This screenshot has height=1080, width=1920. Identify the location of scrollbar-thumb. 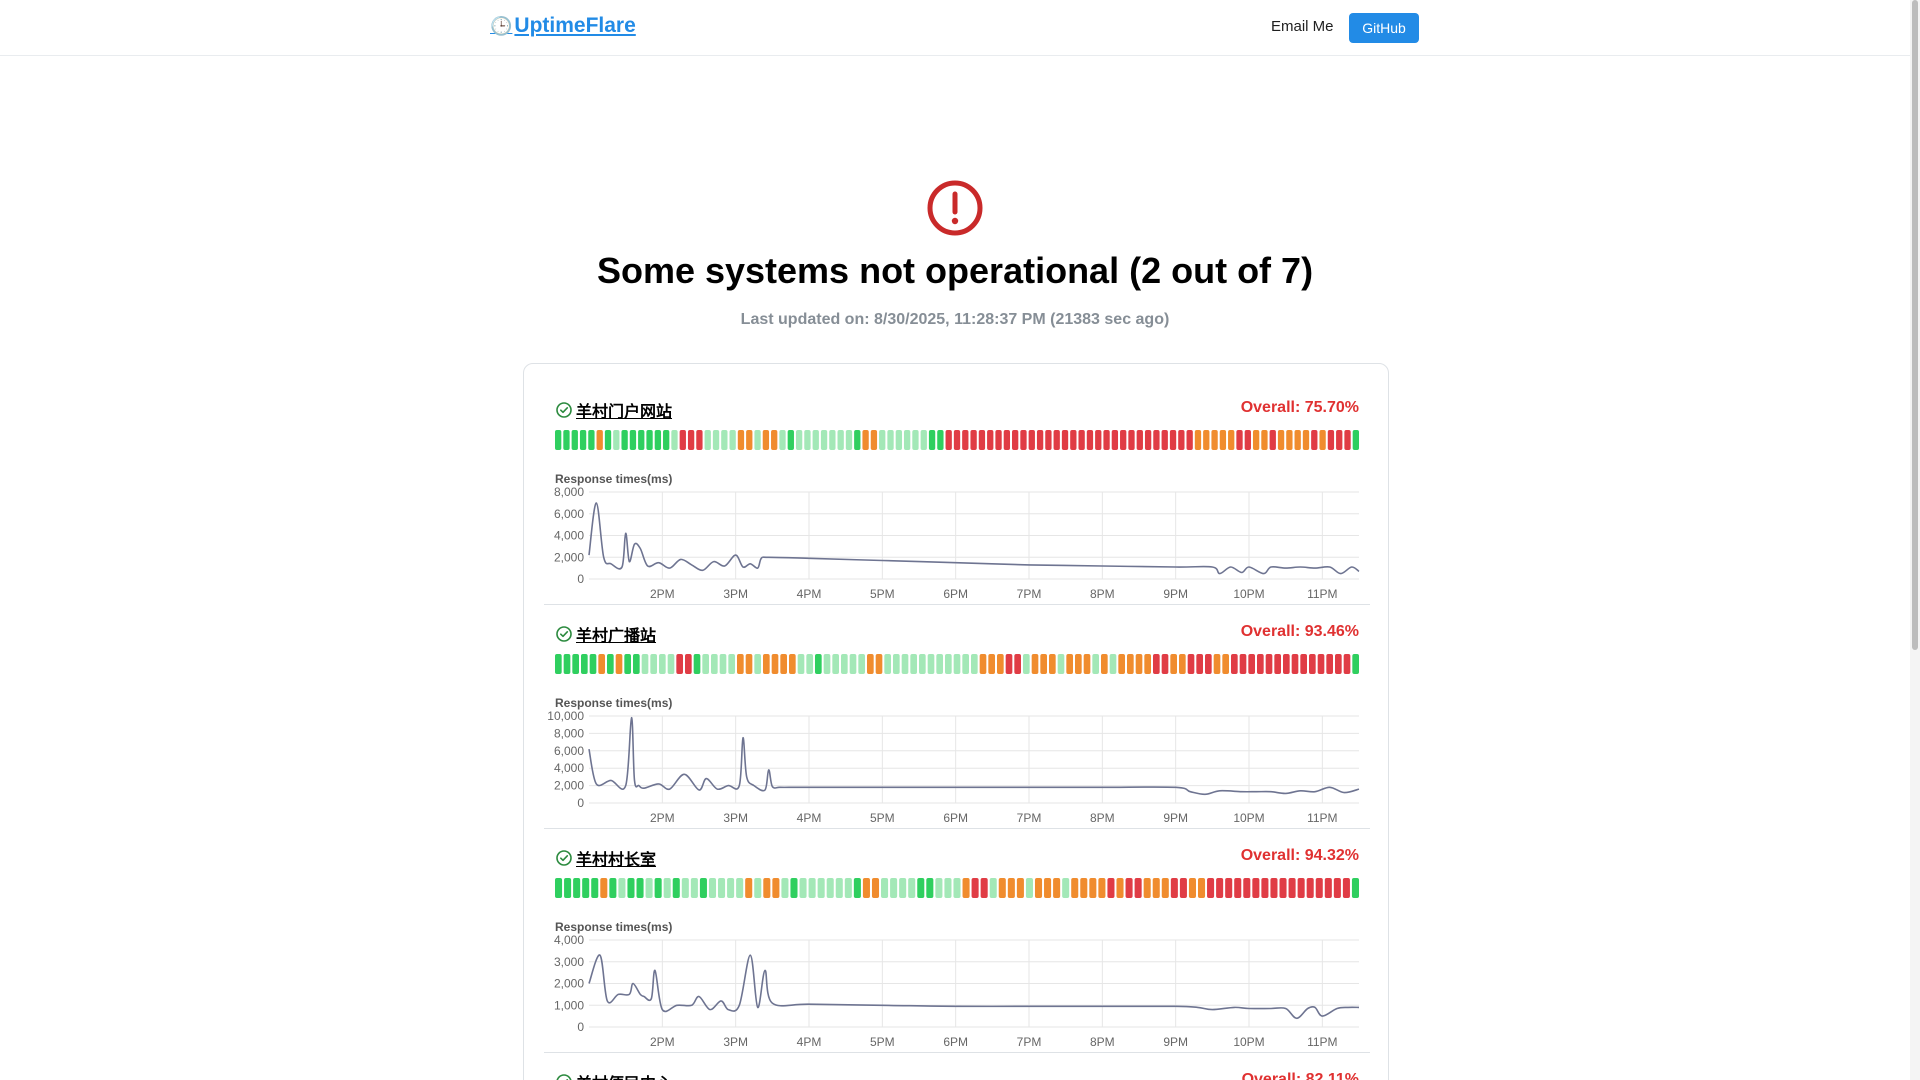
(1915, 325).